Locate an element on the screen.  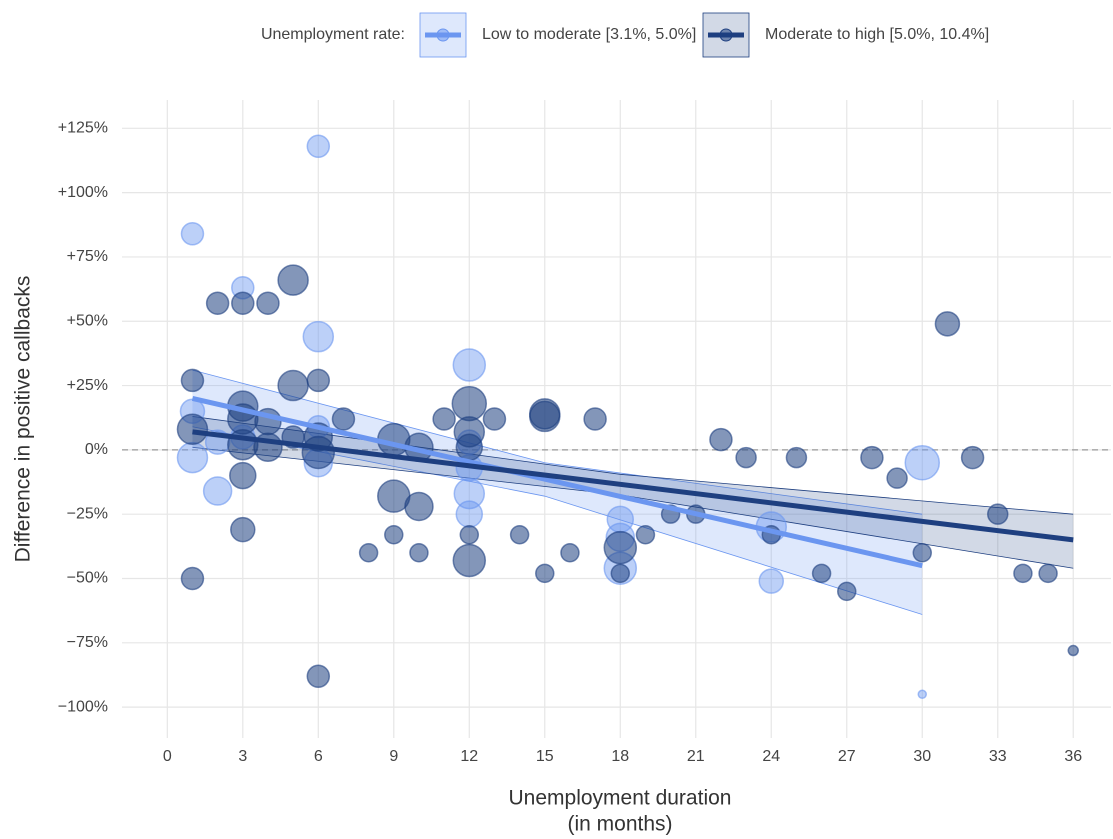
x-tick-label: 12 is located at coordinates (469, 756).